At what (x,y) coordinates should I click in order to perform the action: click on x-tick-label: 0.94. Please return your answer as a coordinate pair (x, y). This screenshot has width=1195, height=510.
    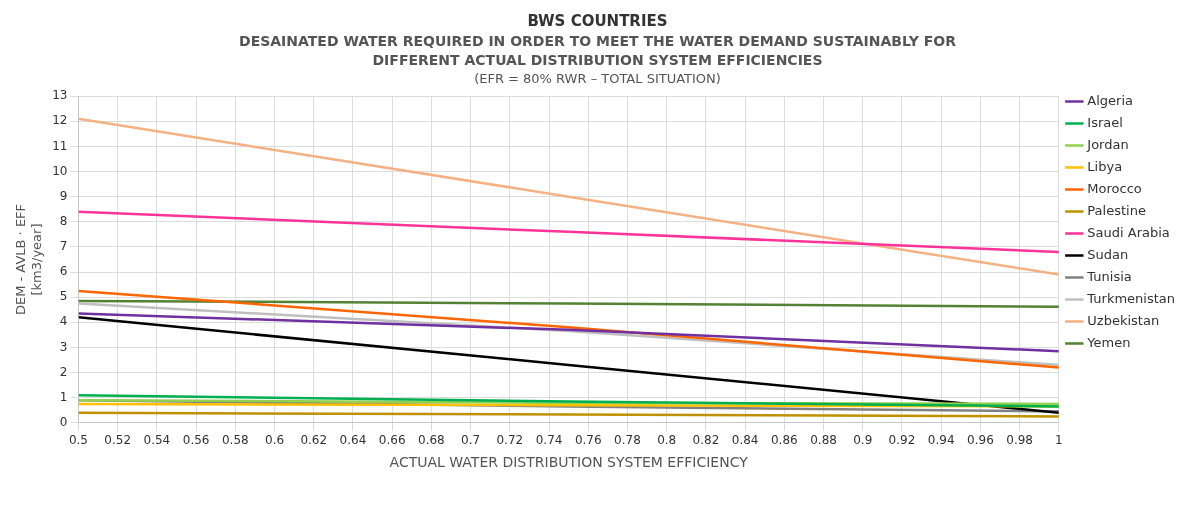
    Looking at the image, I should click on (941, 440).